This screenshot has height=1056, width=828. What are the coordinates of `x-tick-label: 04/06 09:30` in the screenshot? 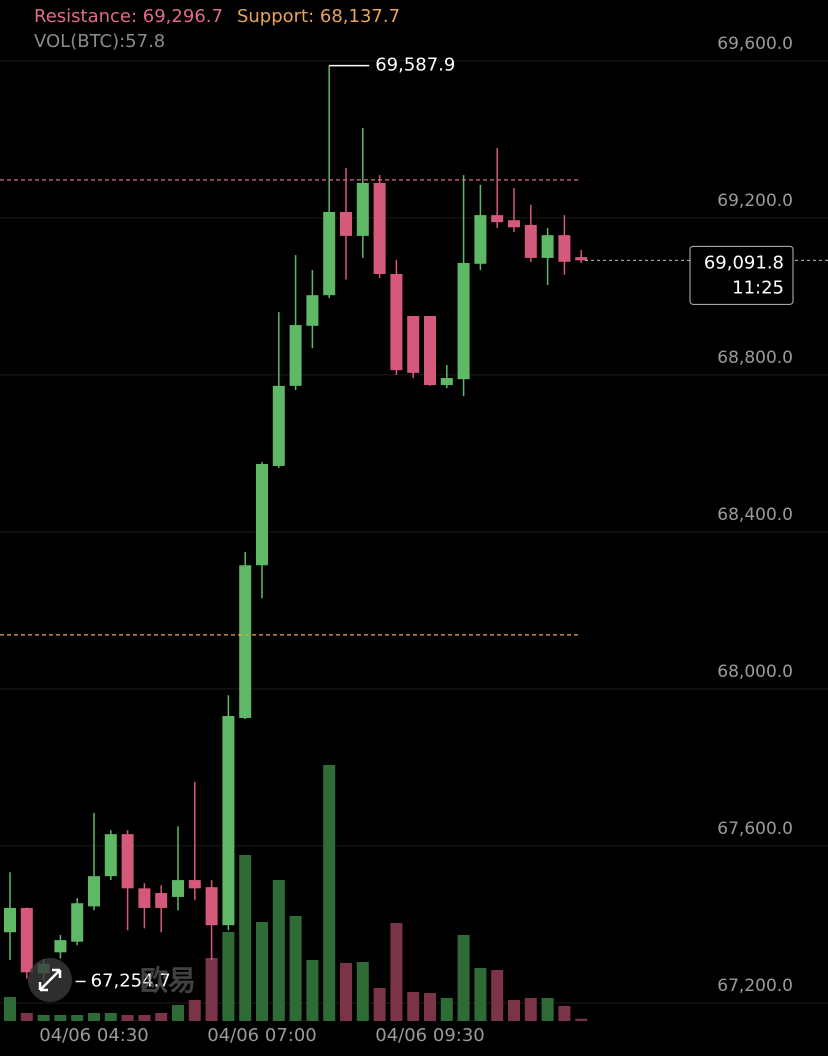 It's located at (429, 1035).